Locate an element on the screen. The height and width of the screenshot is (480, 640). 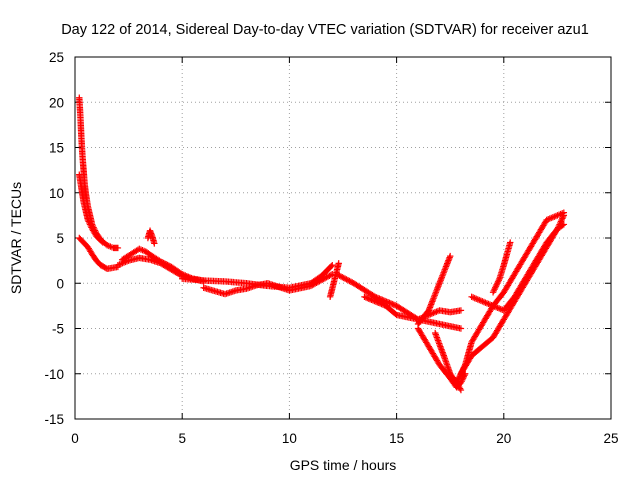
y-axis-label: SDTVAR / TECUs is located at coordinates (16, 238).